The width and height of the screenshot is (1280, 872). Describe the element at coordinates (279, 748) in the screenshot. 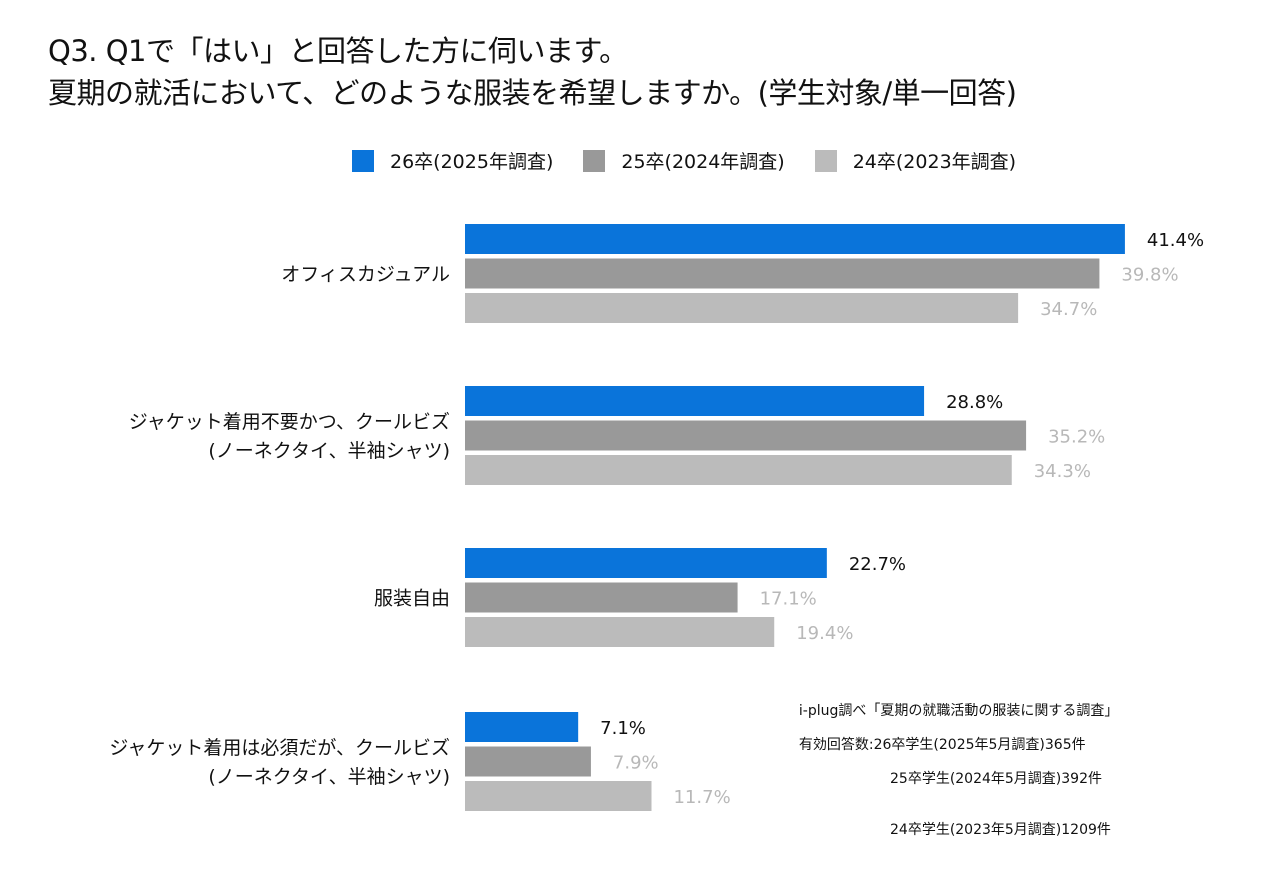

I see `category-label: ジャケット着用は必須だが、クールビズ` at that location.